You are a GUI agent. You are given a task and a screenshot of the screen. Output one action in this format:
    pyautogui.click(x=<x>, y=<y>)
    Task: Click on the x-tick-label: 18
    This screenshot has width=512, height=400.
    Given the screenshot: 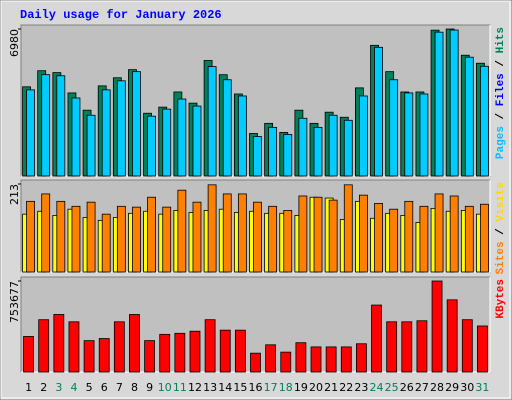 What is the action you would take?
    pyautogui.click(x=286, y=387)
    